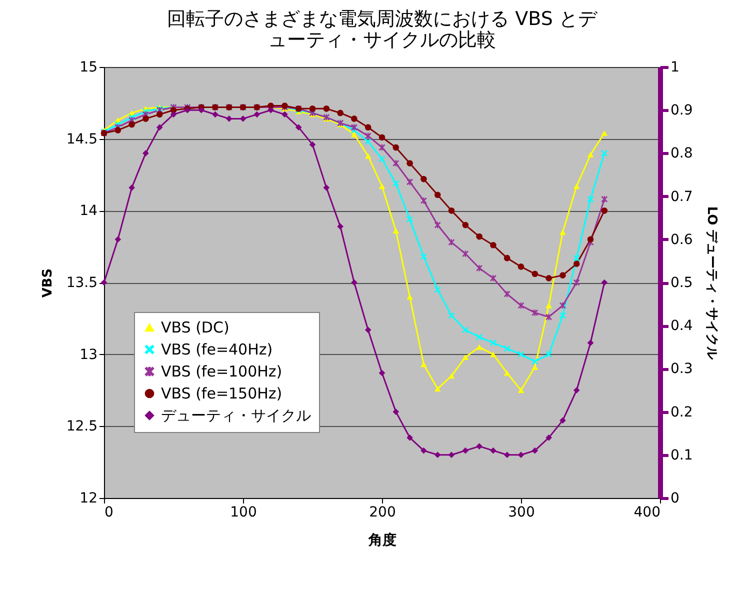 The height and width of the screenshot is (616, 749). I want to click on y2-tick-label: 1, so click(675, 68).